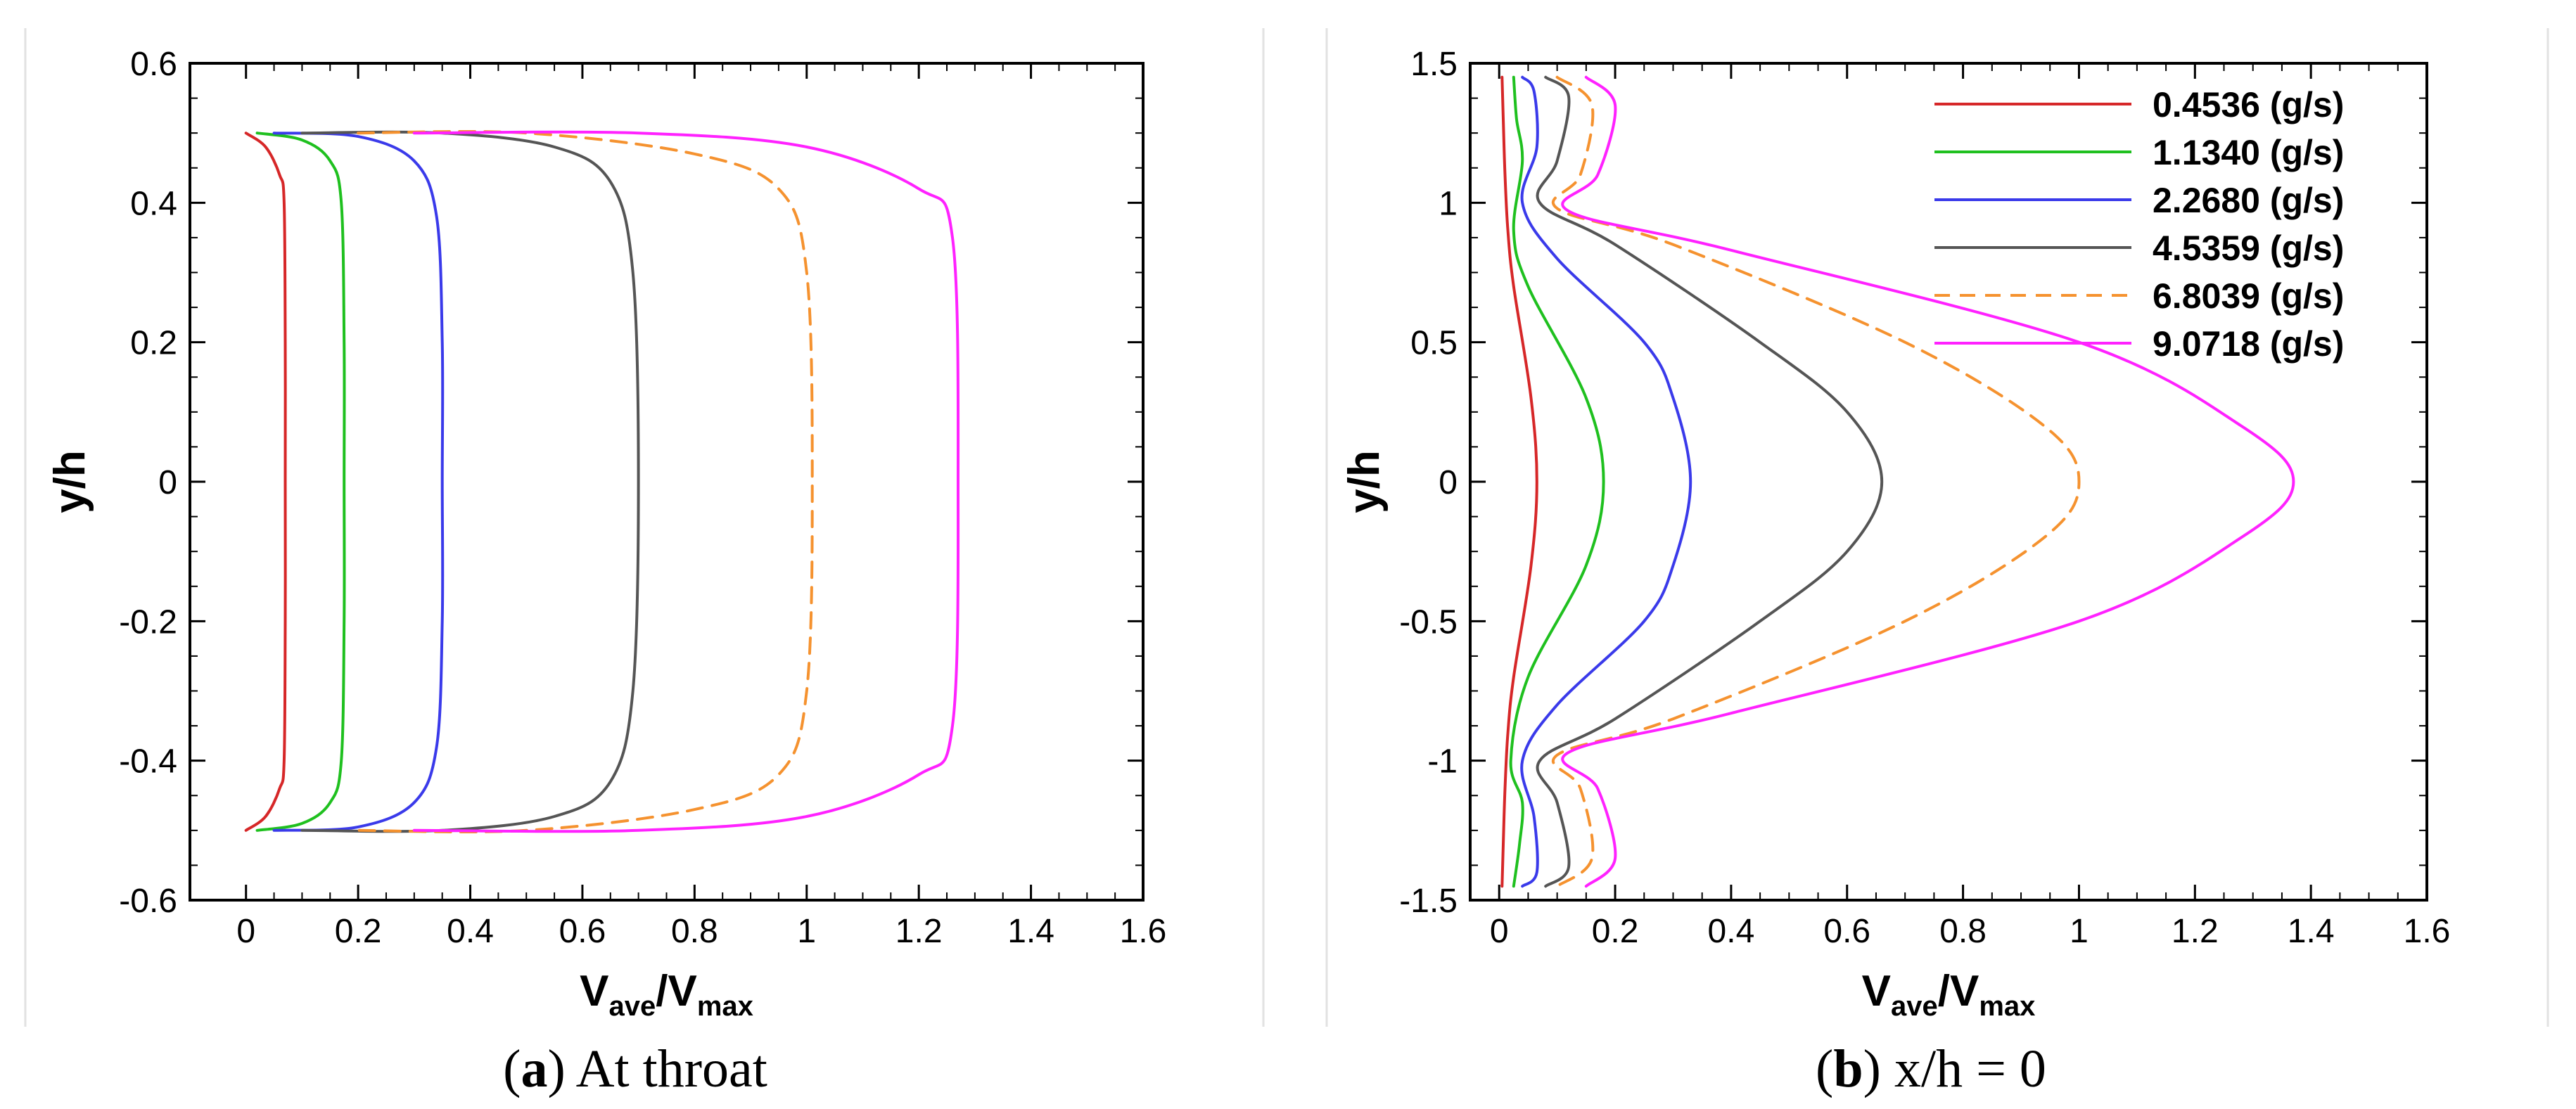  I want to click on y-tick-label: -1.5, so click(1428, 901).